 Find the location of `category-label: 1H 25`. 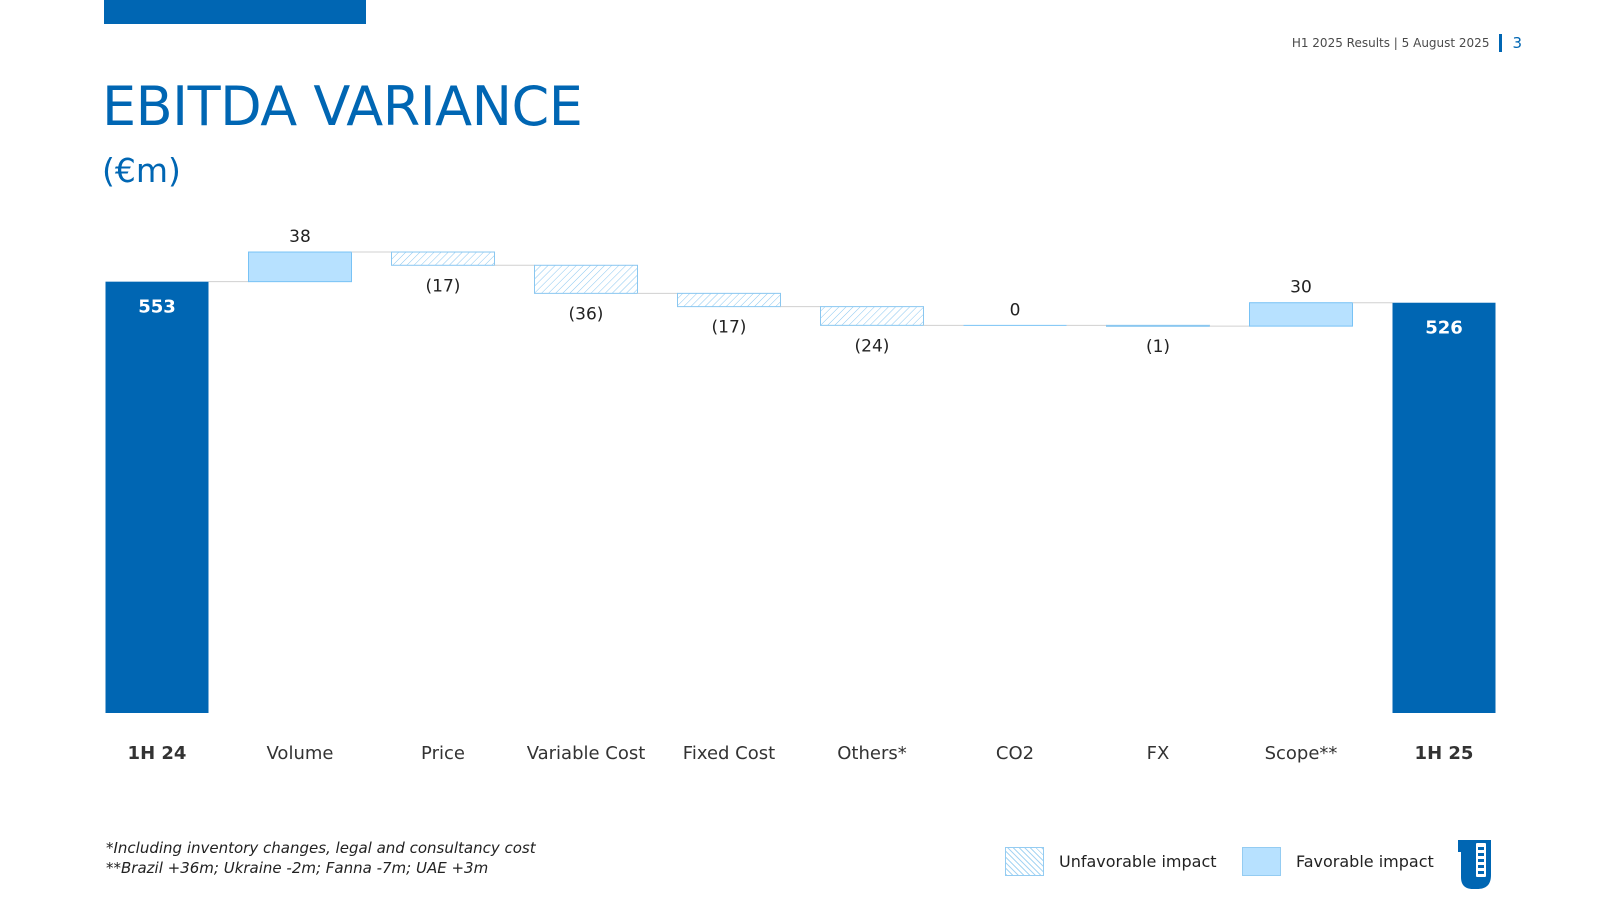

category-label: 1H 25 is located at coordinates (1444, 753).